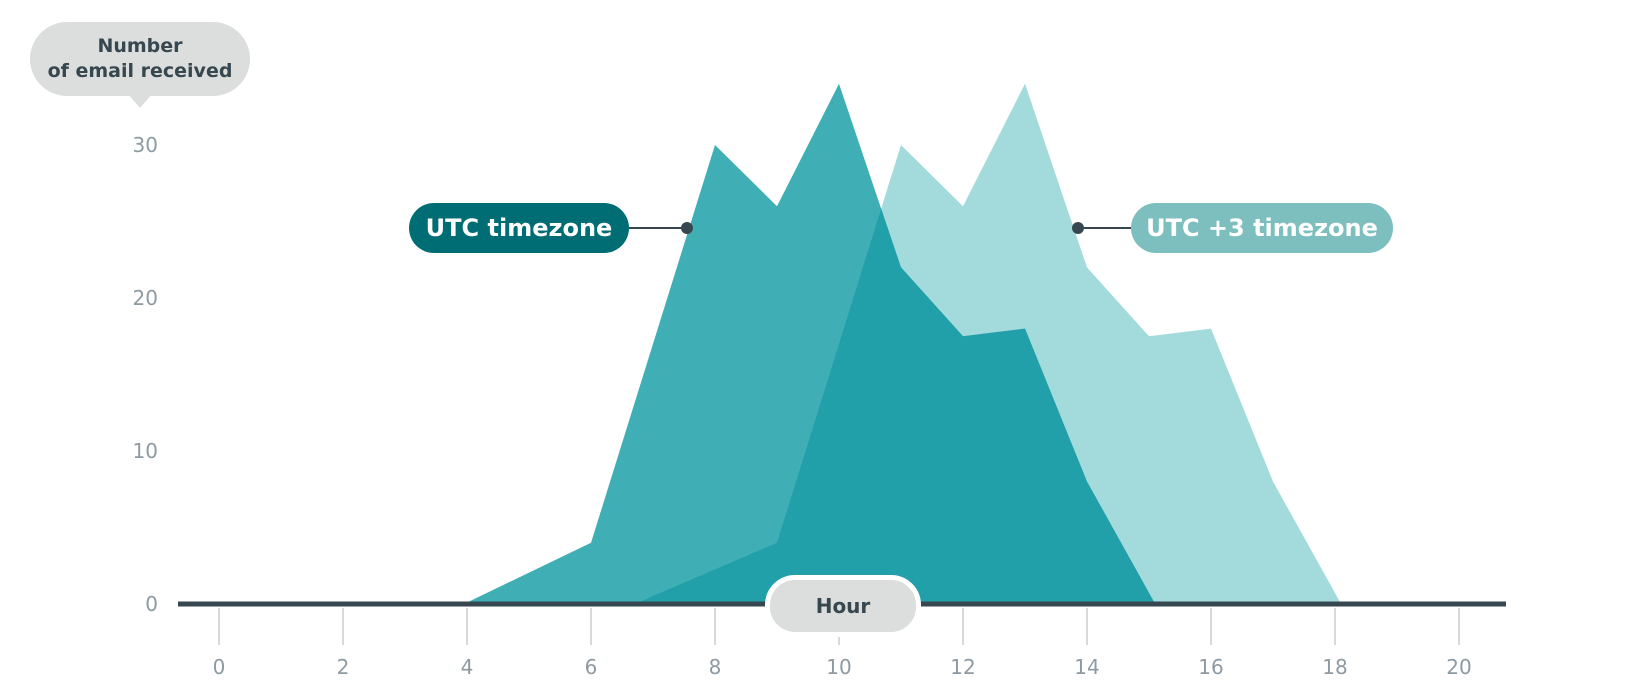 The height and width of the screenshot is (695, 1640). Describe the element at coordinates (219, 667) in the screenshot. I see `x-tick-label-0: 0` at that location.